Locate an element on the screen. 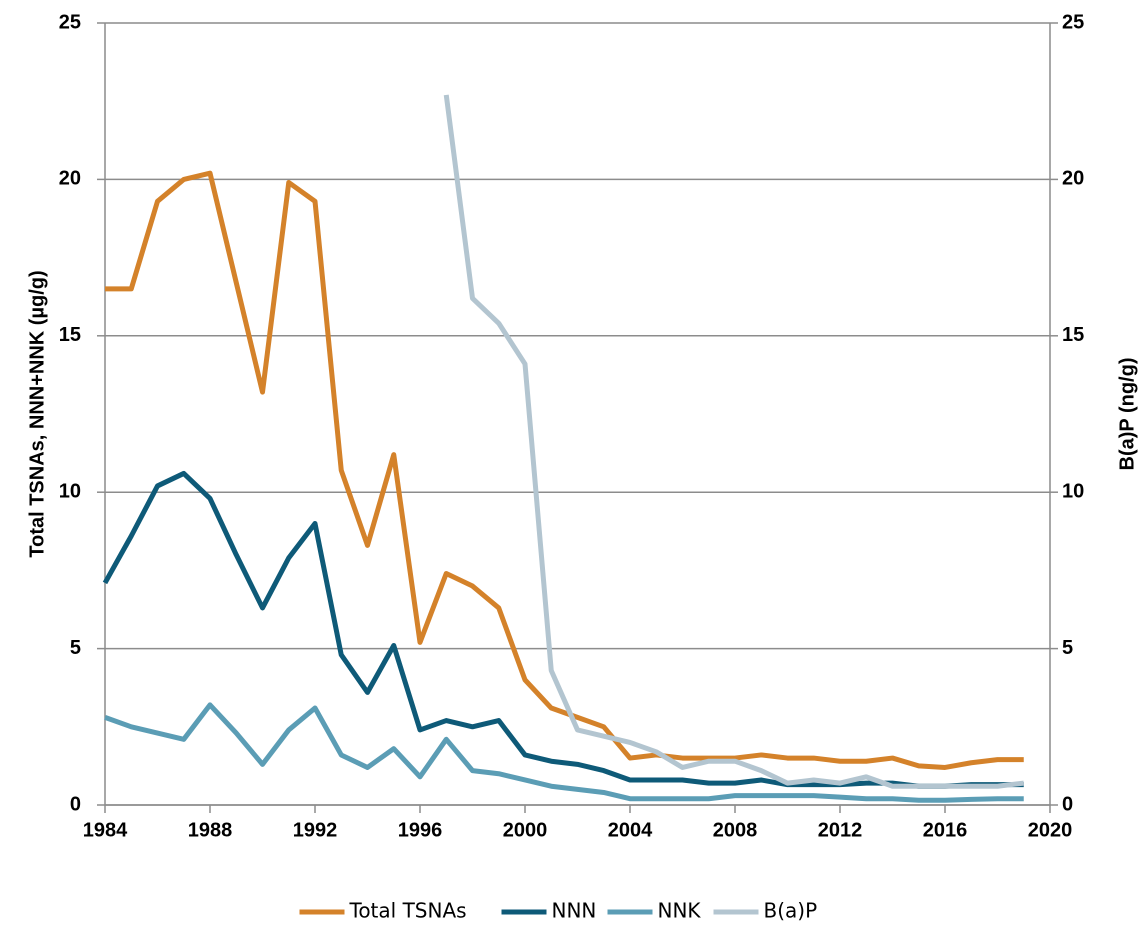 The height and width of the screenshot is (927, 1143). y2-tick-label: 15 is located at coordinates (1073, 335).